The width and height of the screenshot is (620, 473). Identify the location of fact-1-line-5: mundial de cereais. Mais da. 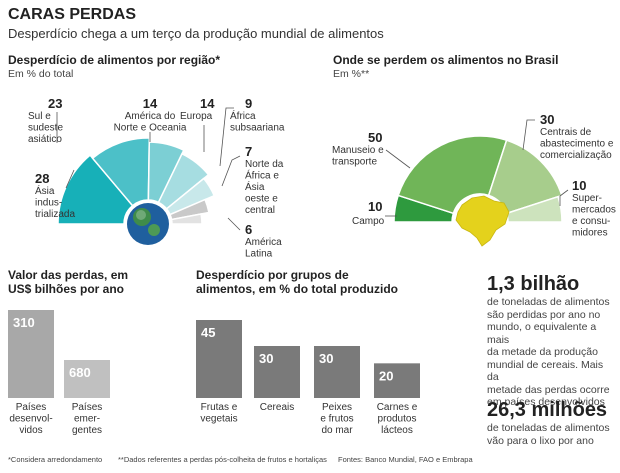
(545, 371).